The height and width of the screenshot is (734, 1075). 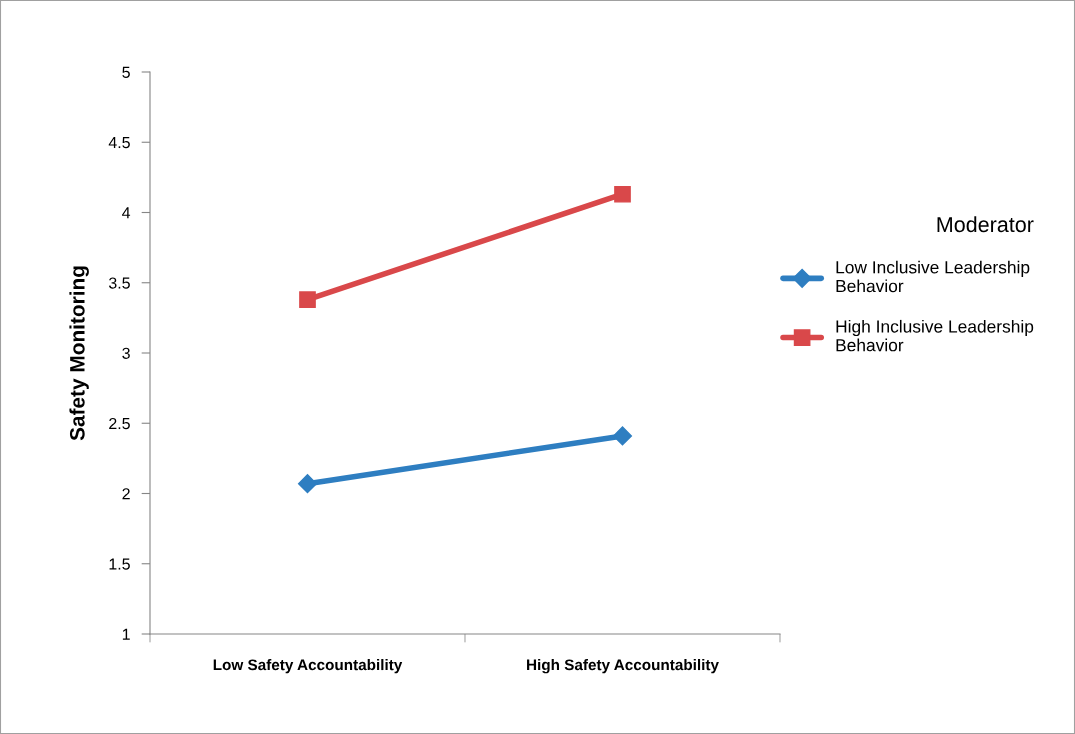 What do you see at coordinates (119, 564) in the screenshot?
I see `y-tick-label: 1.5` at bounding box center [119, 564].